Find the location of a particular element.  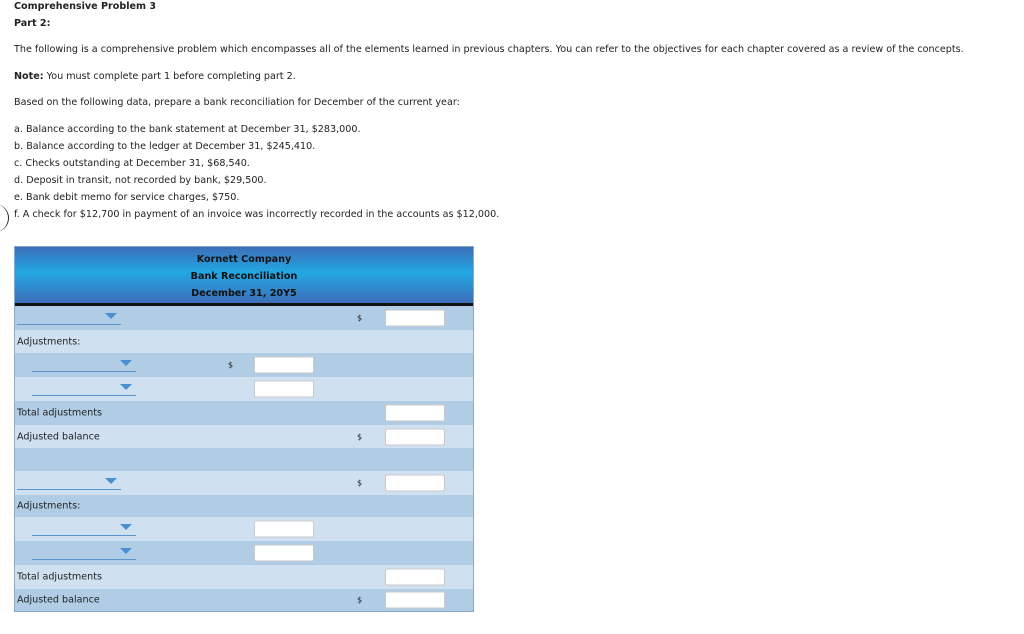

bracket-mark is located at coordinates (4, 218).